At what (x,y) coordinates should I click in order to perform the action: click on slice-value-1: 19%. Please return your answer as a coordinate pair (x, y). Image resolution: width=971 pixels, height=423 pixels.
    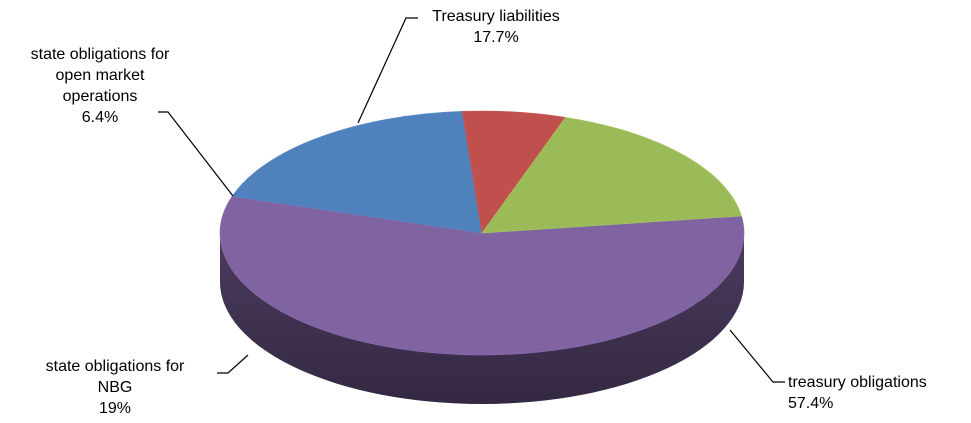
    Looking at the image, I should click on (115, 408).